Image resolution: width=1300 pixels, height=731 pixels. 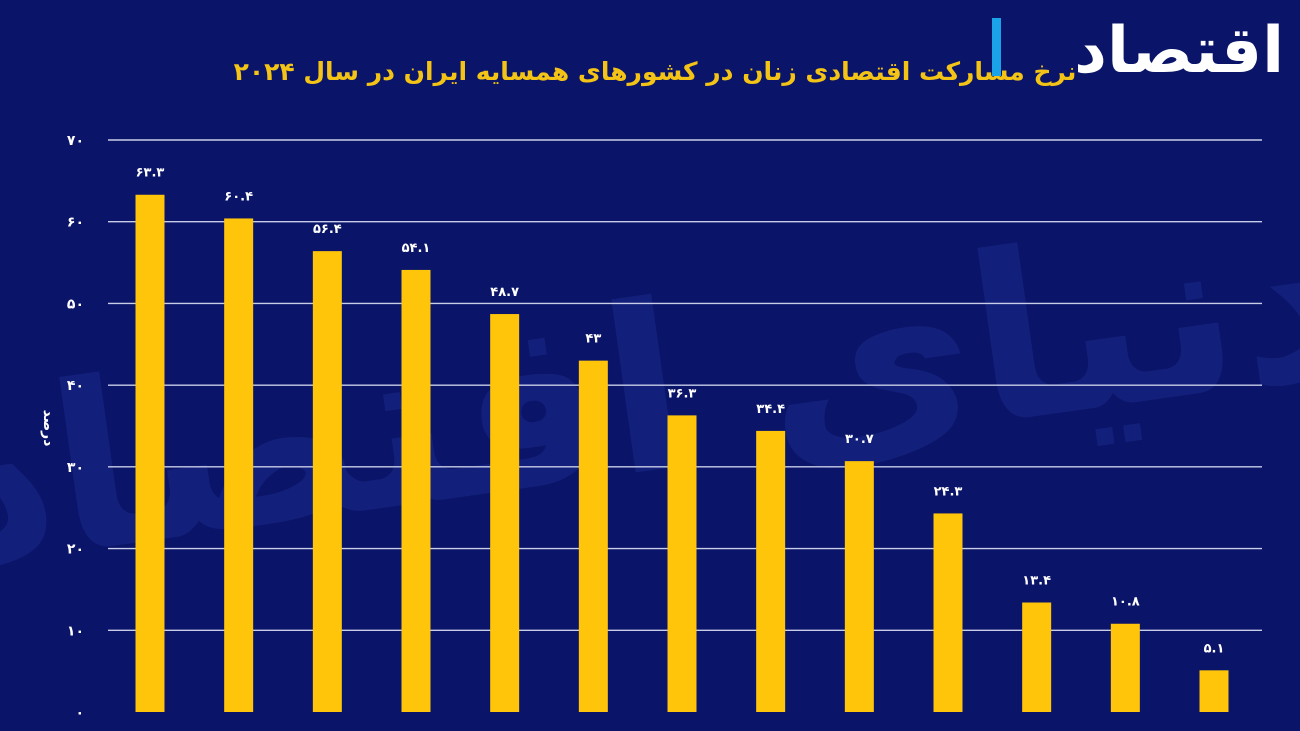 I want to click on bar-value-label: ۲۴.۳, so click(x=948, y=491).